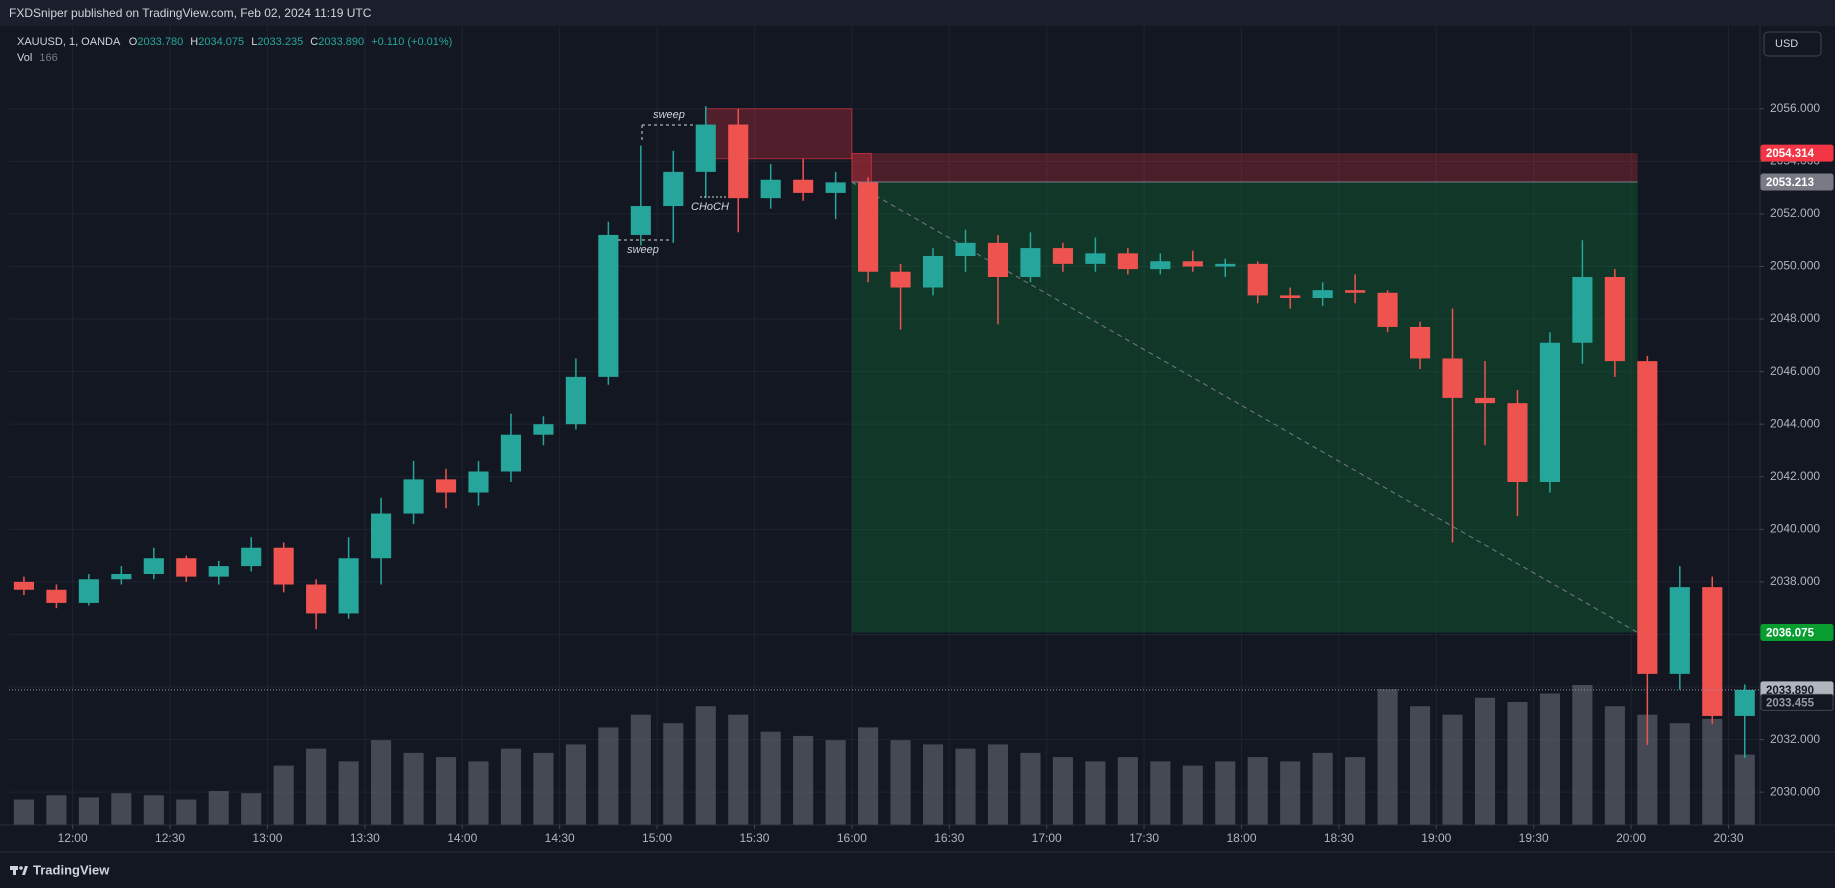 The image size is (1835, 888). I want to click on x-tick-label: 18:30, so click(1339, 838).